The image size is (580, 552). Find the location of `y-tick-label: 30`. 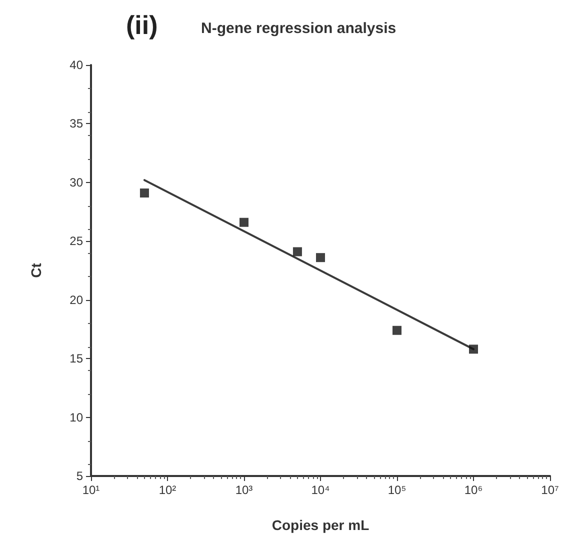

y-tick-label: 30 is located at coordinates (77, 182).